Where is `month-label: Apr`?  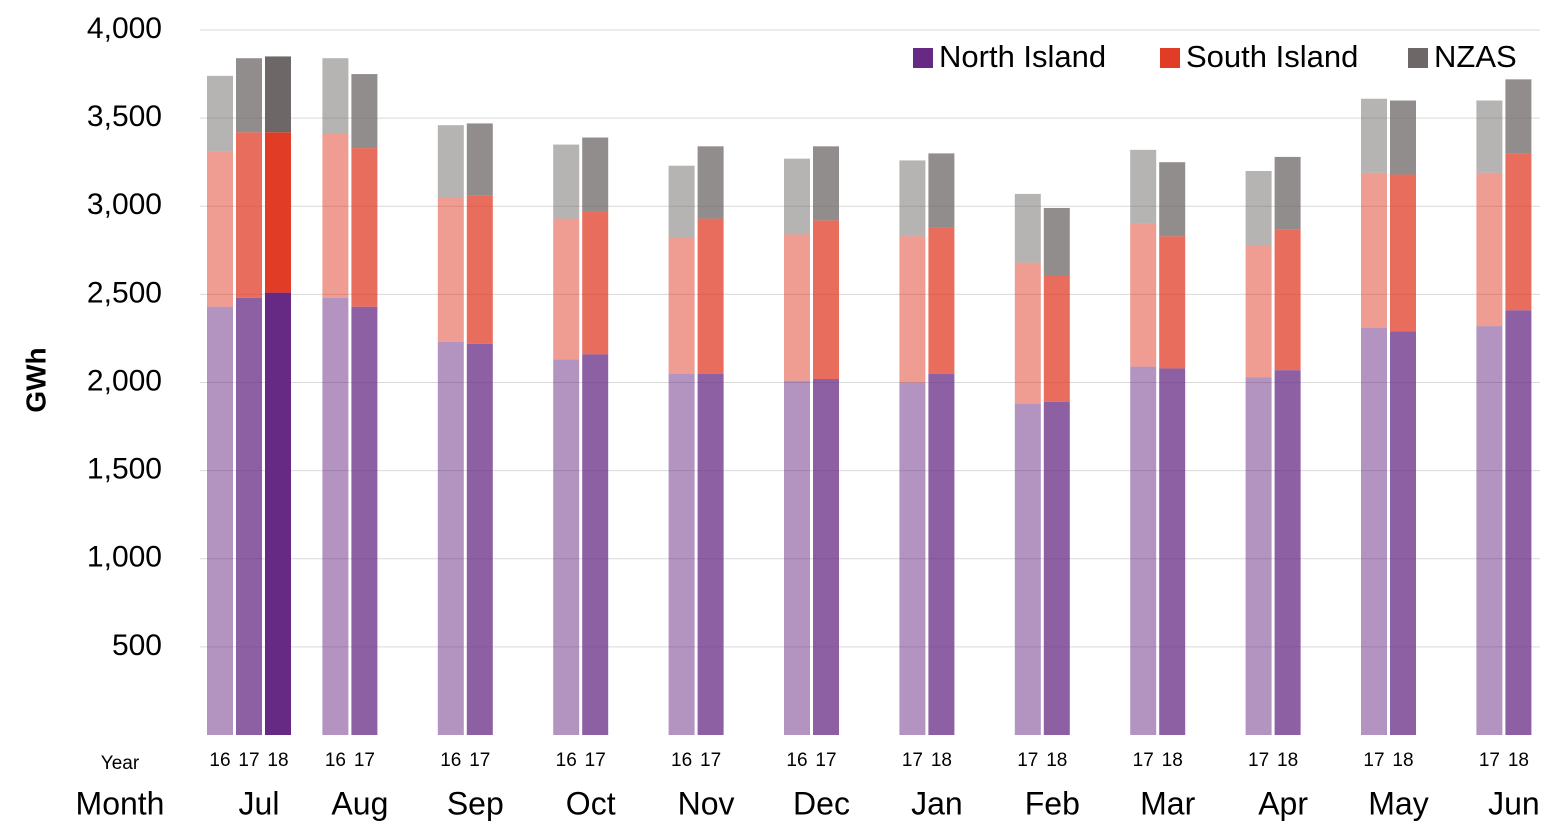
month-label: Apr is located at coordinates (1283, 803).